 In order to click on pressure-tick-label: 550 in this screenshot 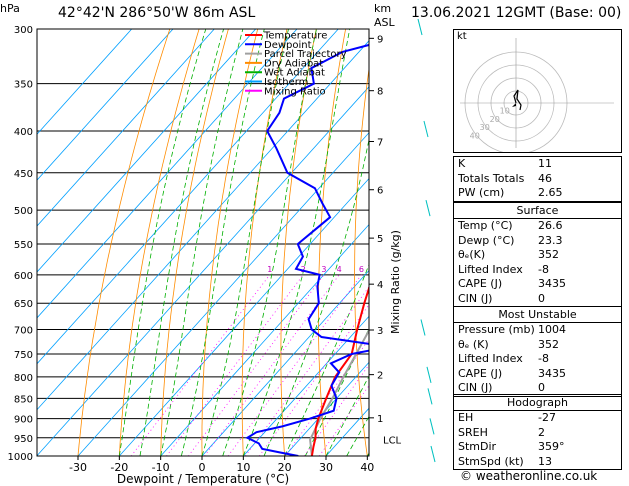, I will do `click(23, 245)`.